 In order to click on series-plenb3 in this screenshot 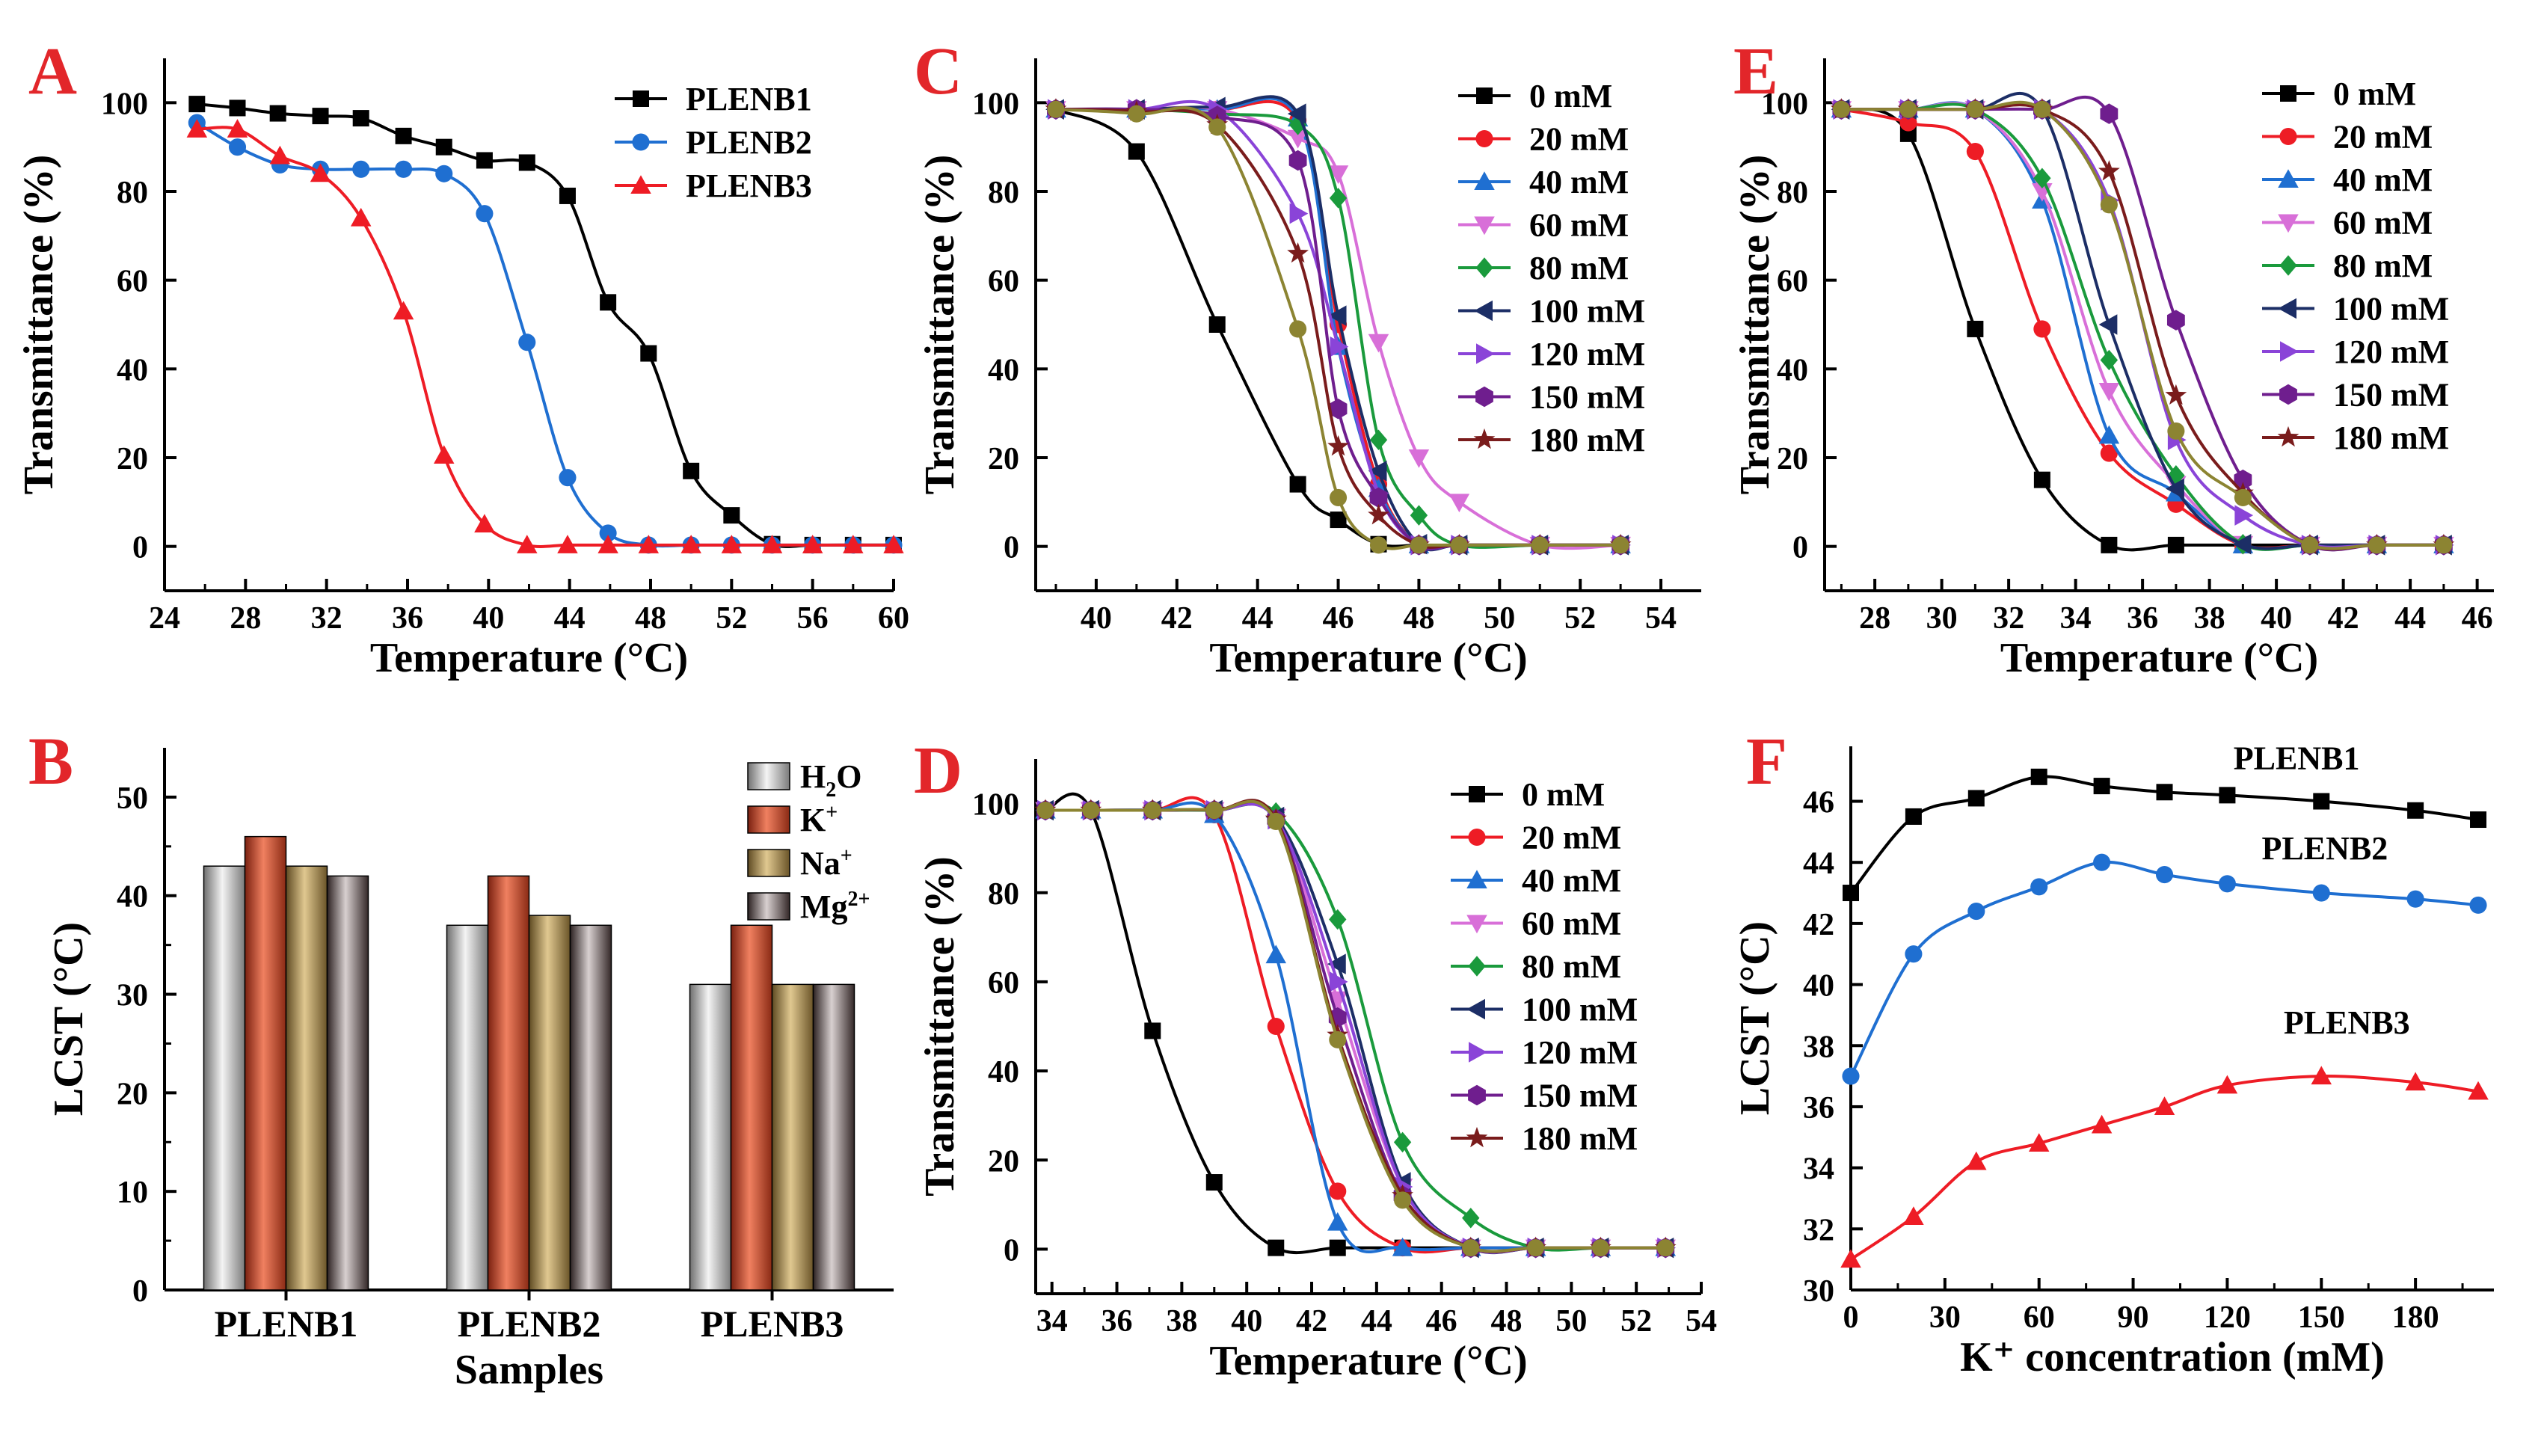, I will do `click(2164, 1167)`.